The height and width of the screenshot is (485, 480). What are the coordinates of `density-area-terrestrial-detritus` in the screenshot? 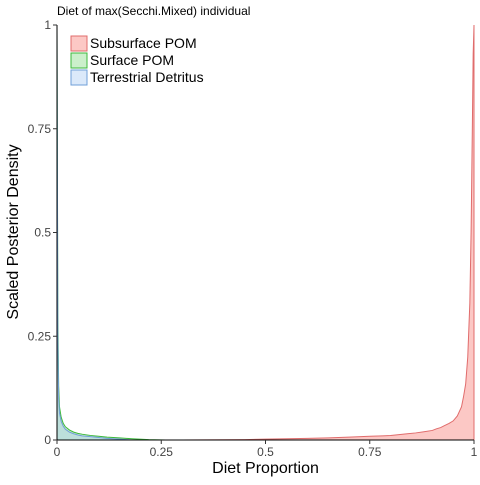 It's located at (94, 232).